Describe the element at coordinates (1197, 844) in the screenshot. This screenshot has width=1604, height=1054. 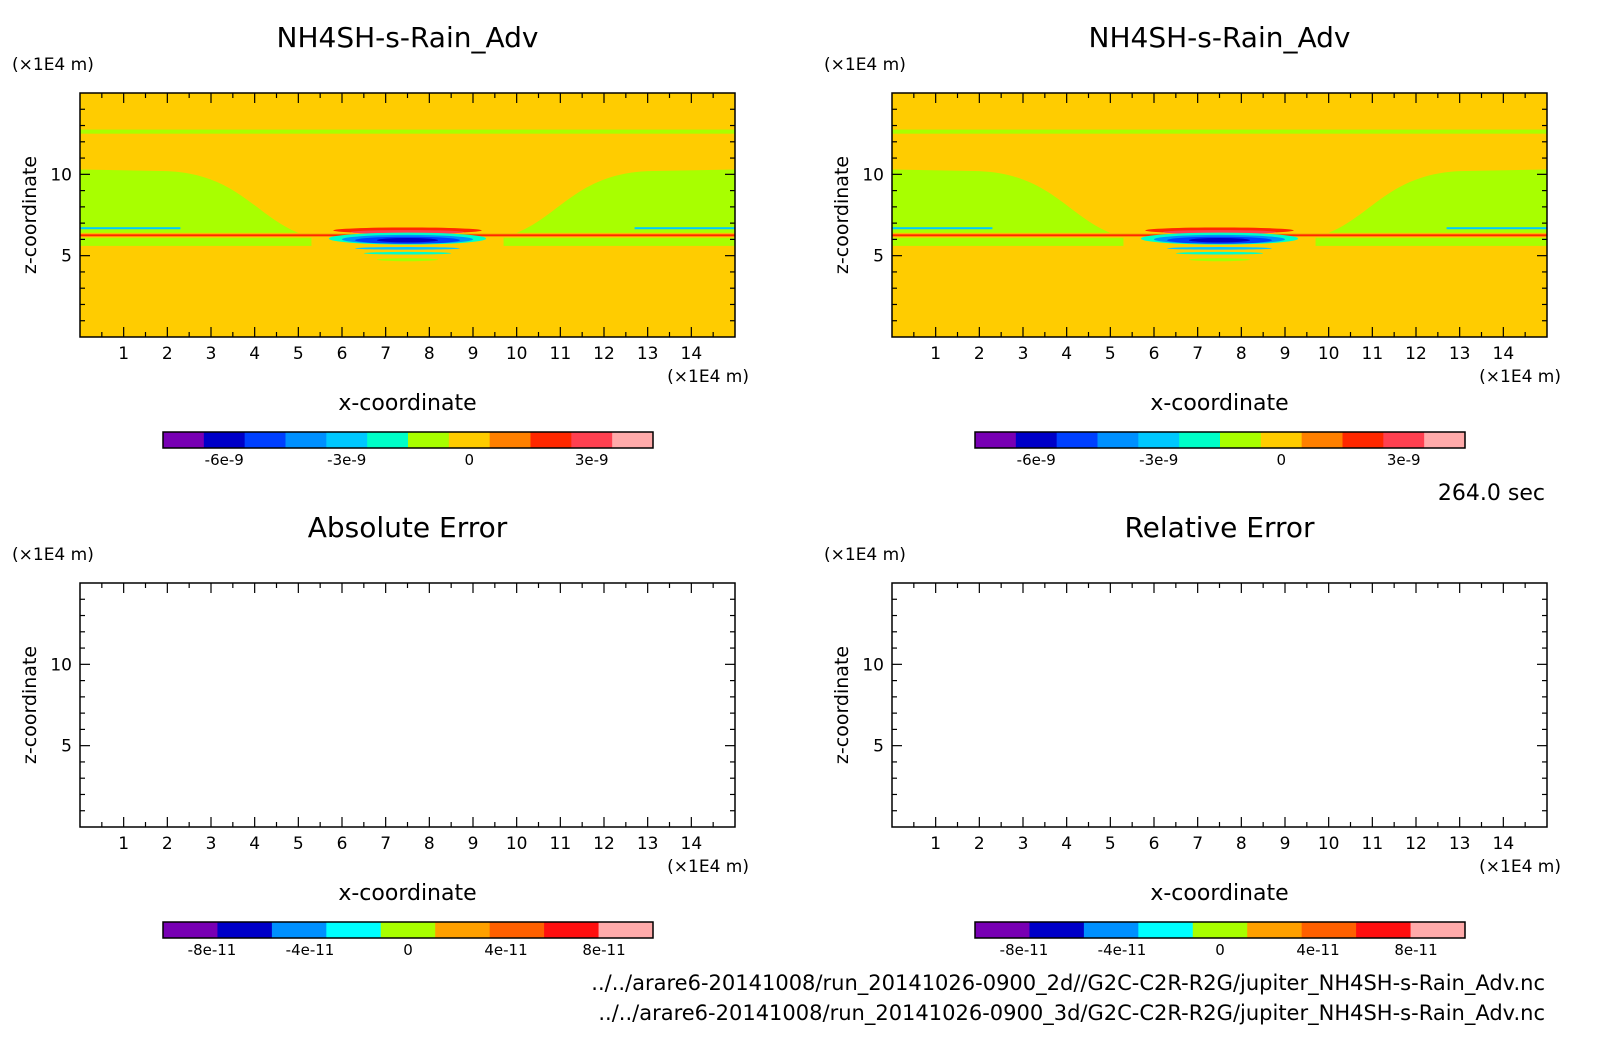
I see `x-tick-label: 7` at that location.